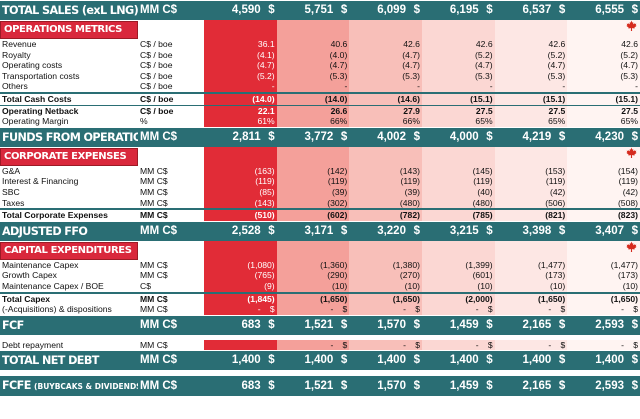 This screenshot has height=419, width=640. I want to click on value-cell: 2,528 $, so click(240, 230).